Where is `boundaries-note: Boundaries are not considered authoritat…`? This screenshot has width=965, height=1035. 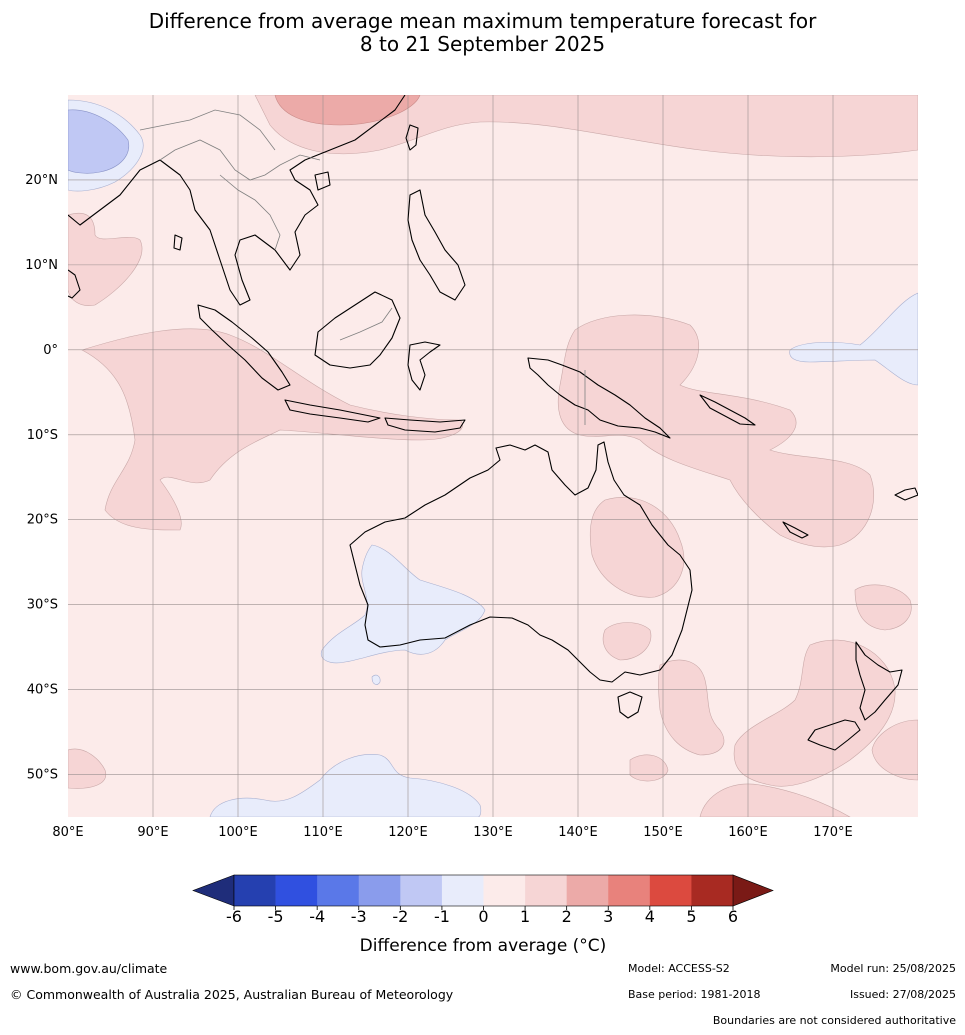 boundaries-note: Boundaries are not considered authoritat… is located at coordinates (834, 1020).